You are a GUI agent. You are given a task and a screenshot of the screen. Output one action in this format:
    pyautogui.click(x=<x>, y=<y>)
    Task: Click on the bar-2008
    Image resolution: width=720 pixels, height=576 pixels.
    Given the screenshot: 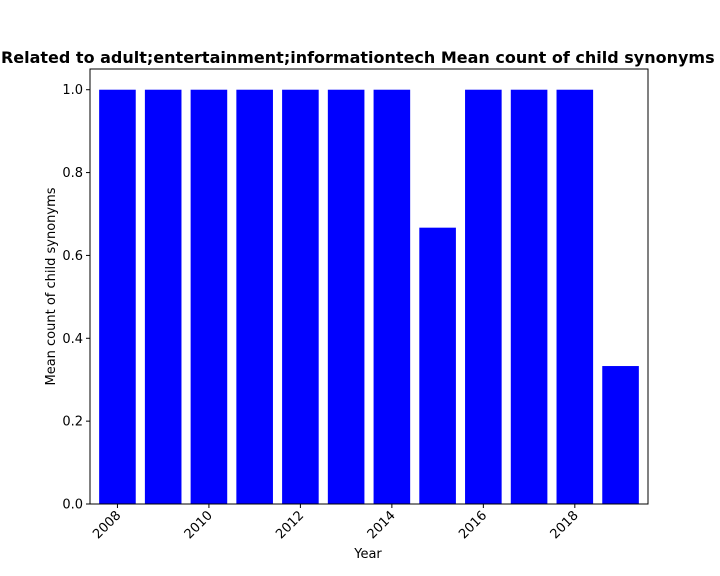 What is the action you would take?
    pyautogui.click(x=117, y=296)
    